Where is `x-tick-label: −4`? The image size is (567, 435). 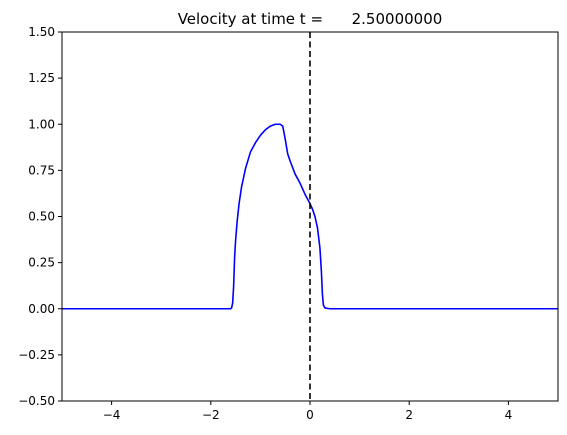 x-tick-label: −4 is located at coordinates (112, 415).